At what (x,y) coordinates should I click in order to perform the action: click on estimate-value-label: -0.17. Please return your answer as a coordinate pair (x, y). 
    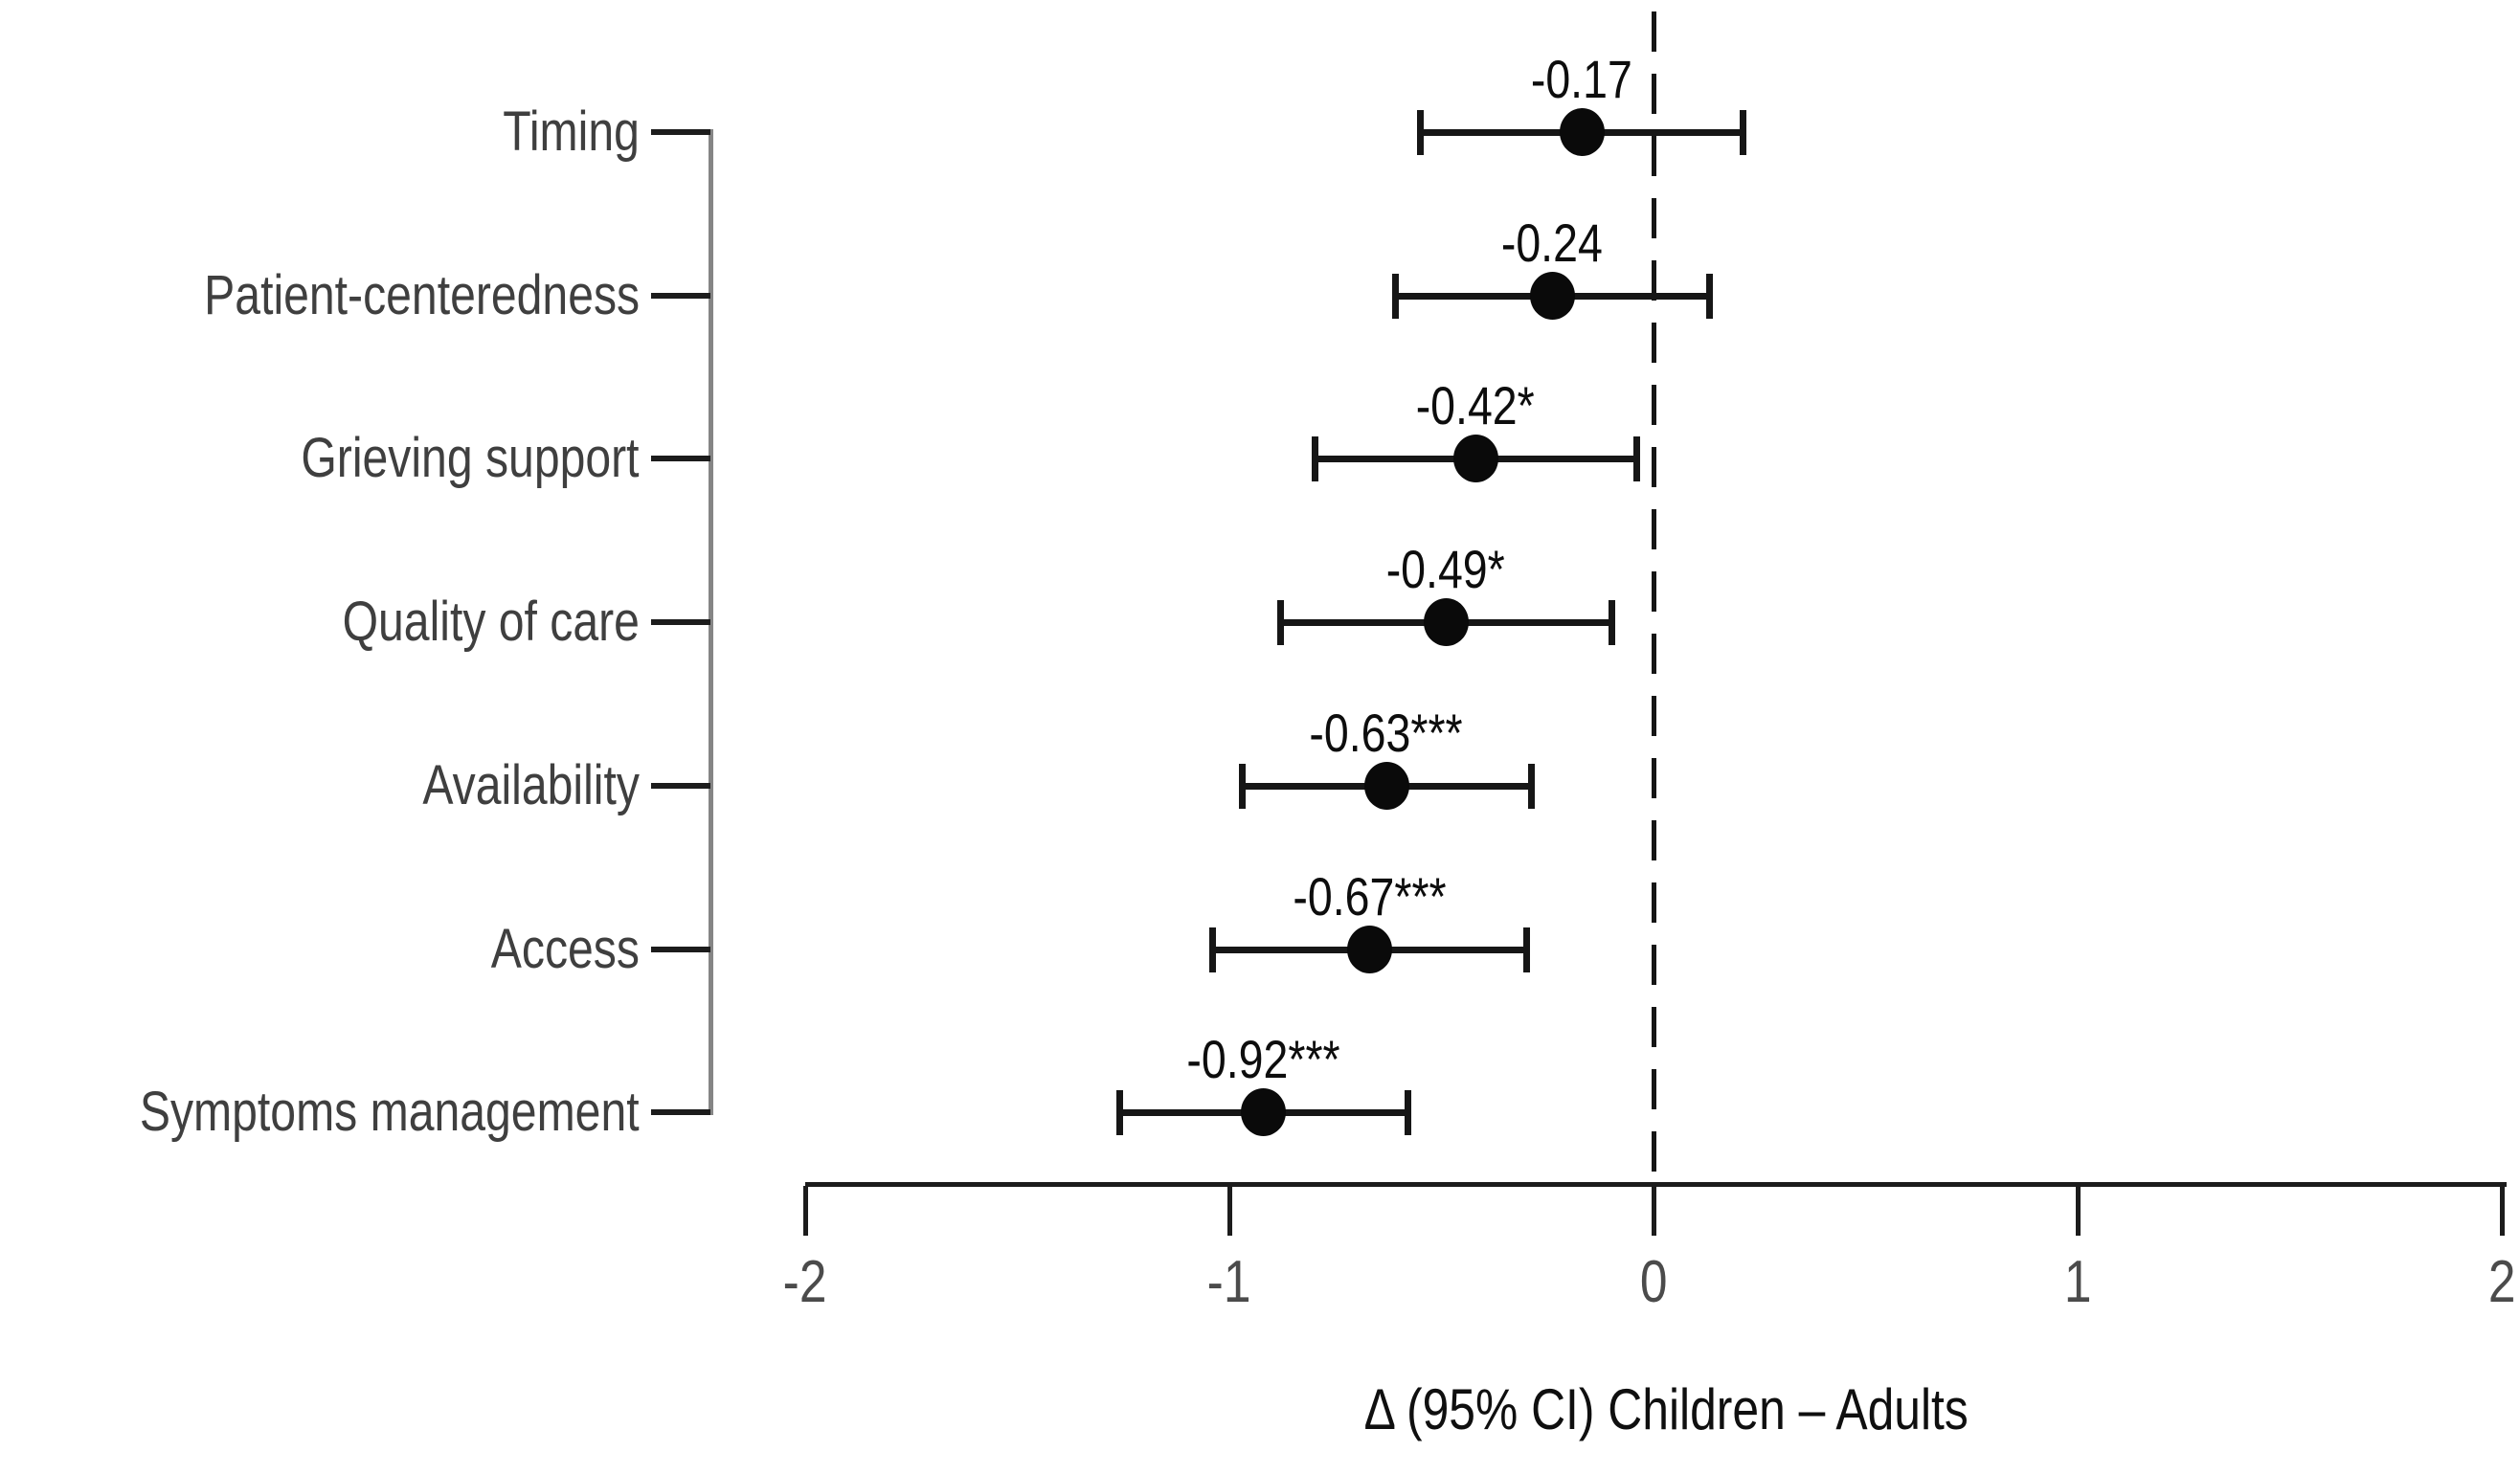
    Looking at the image, I should click on (1582, 79).